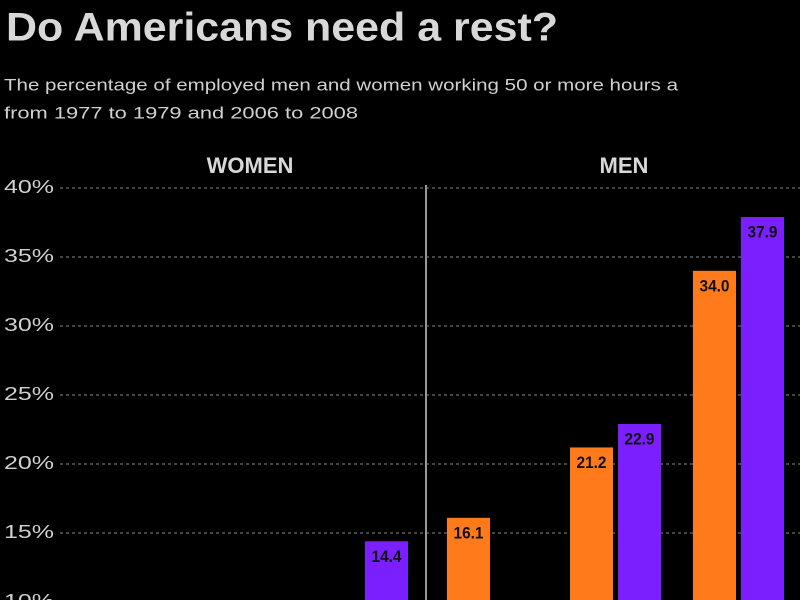 The image size is (800, 600). I want to click on y-tick-label: 10%, so click(29, 595).